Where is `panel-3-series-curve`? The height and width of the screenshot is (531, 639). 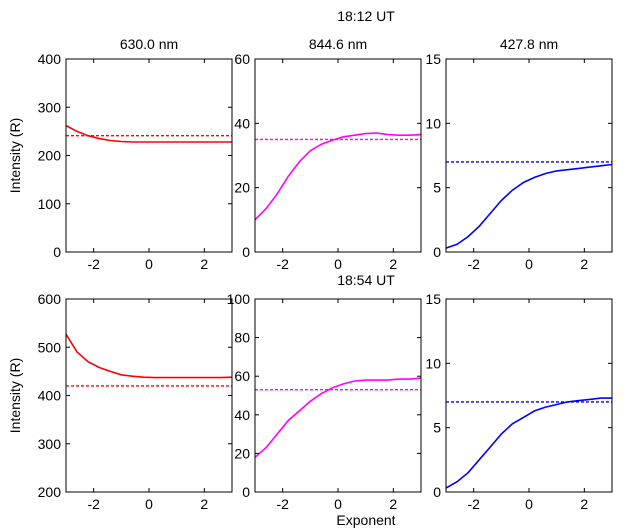
panel-3-series-curve is located at coordinates (149, 356).